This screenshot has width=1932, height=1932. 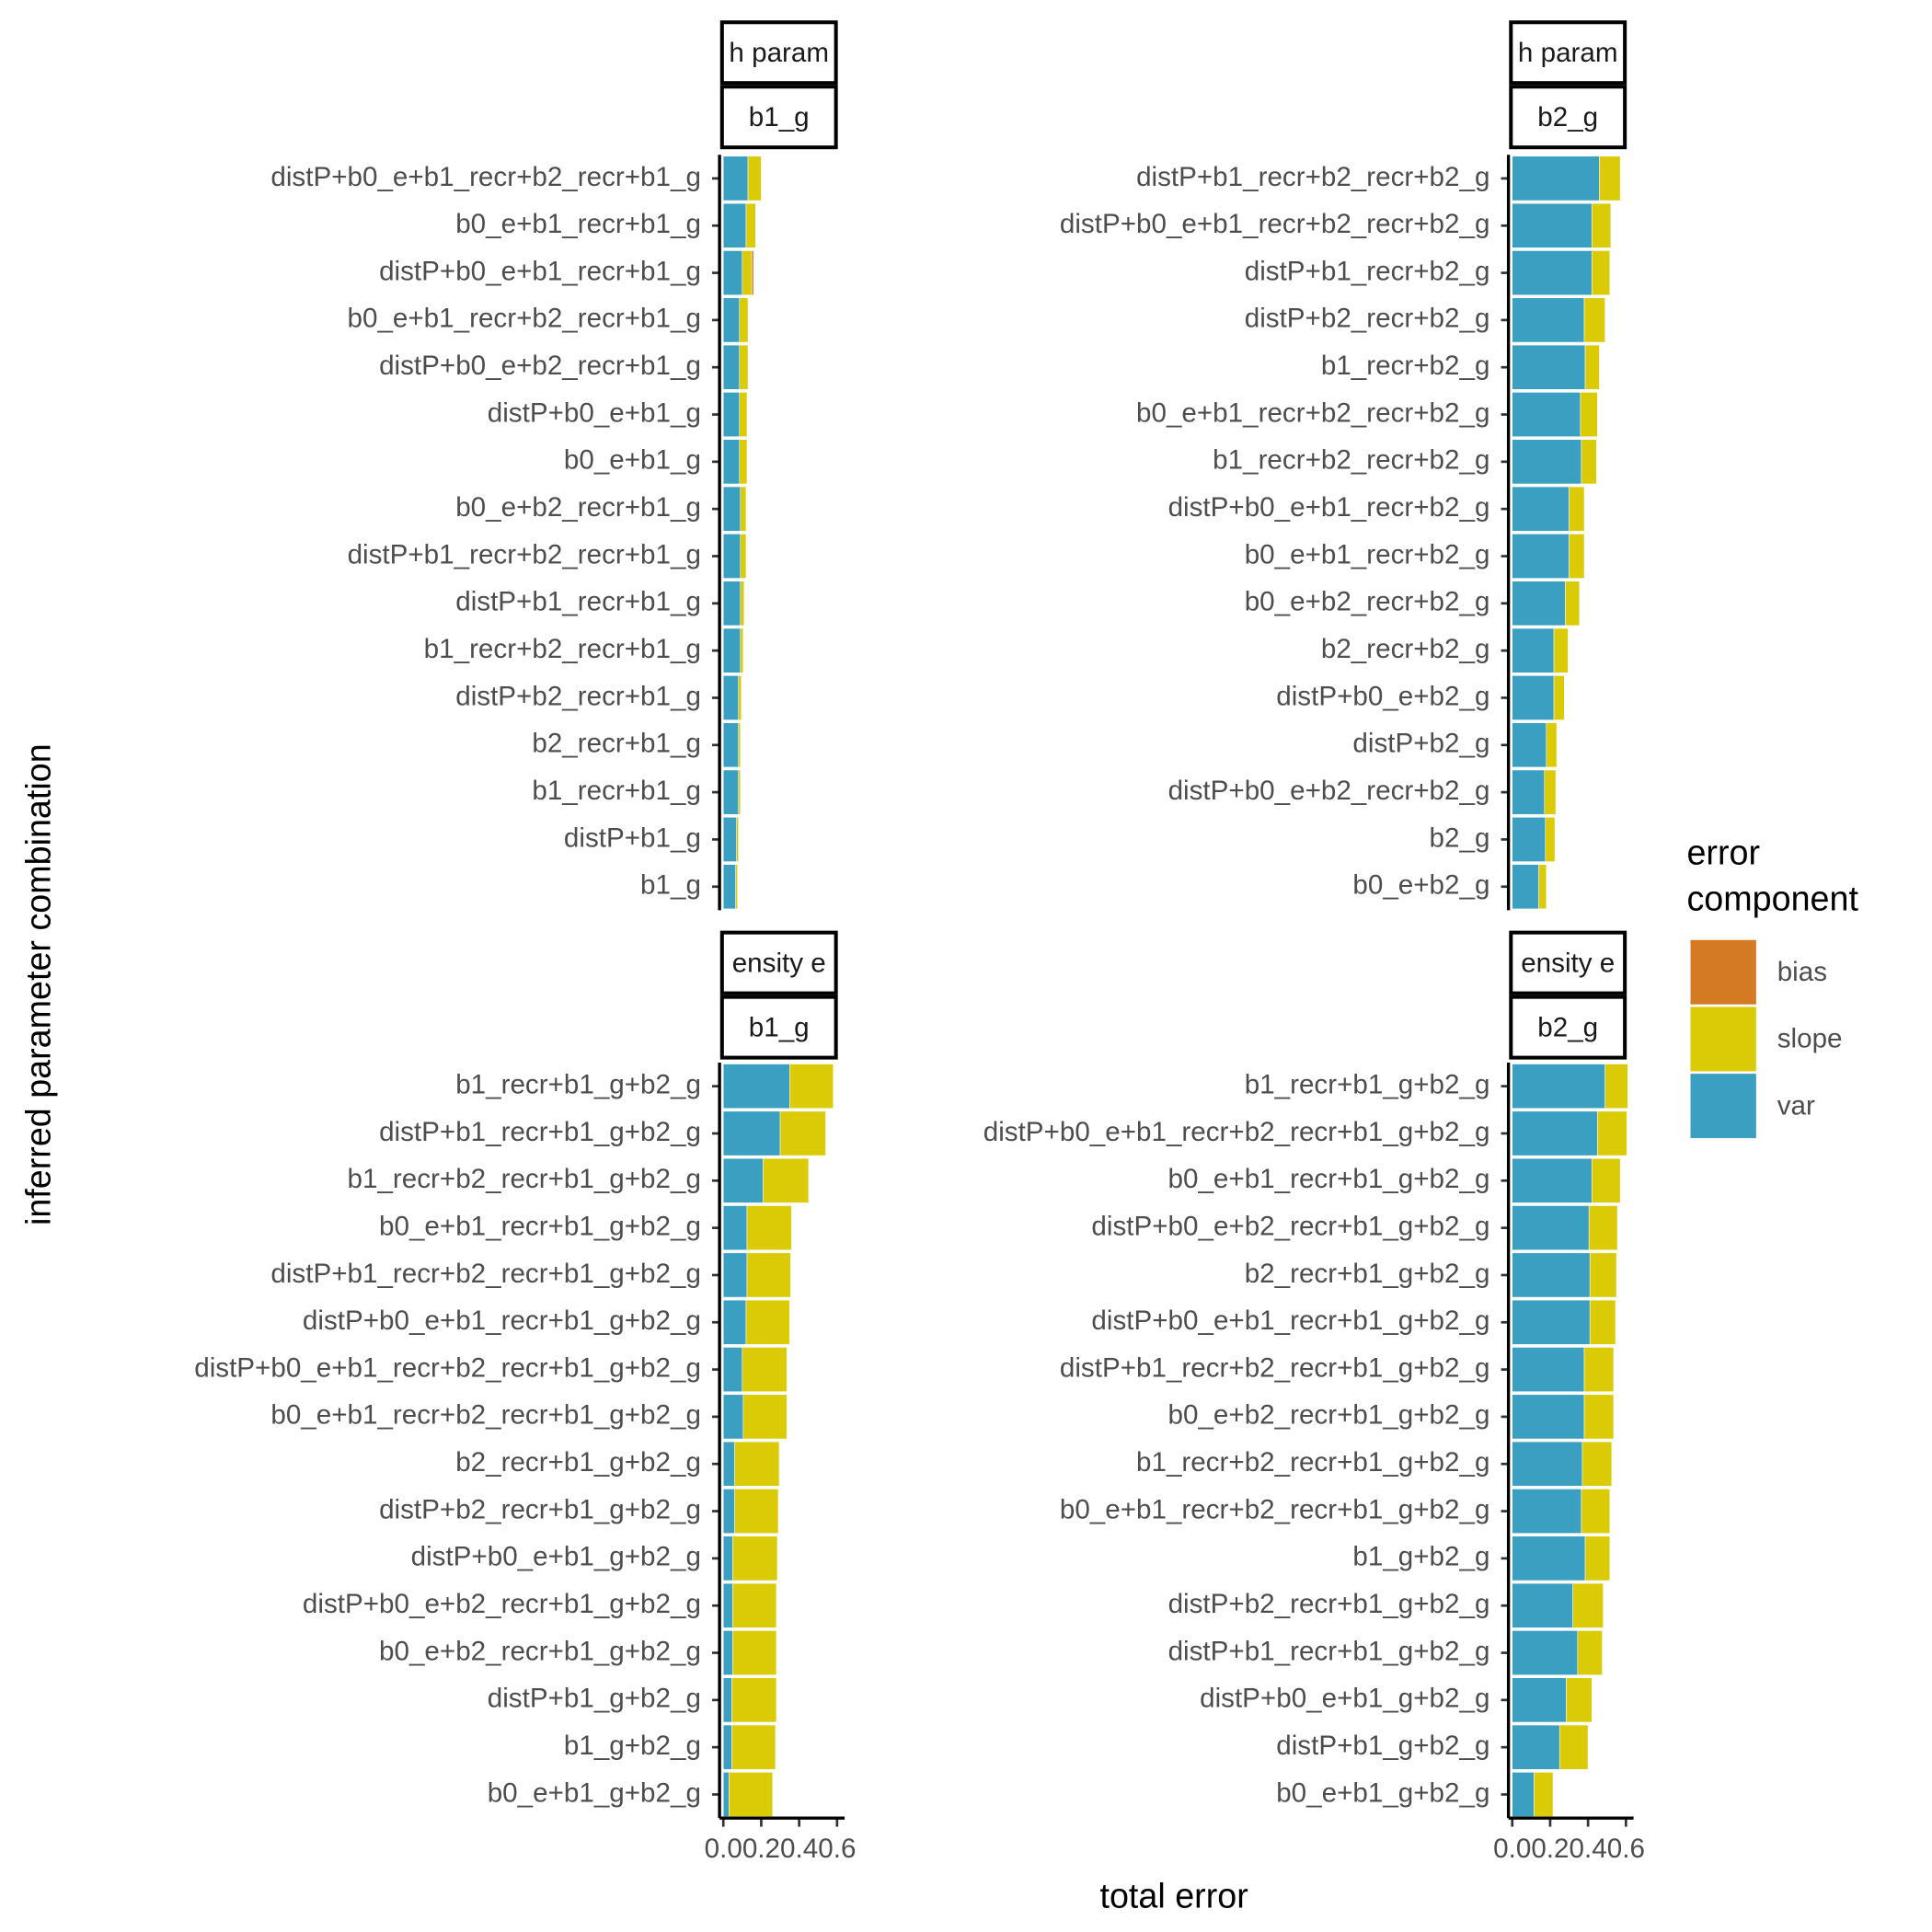 What do you see at coordinates (1420, 1557) in the screenshot?
I see `y-tick-label: b1_g+b2_g` at bounding box center [1420, 1557].